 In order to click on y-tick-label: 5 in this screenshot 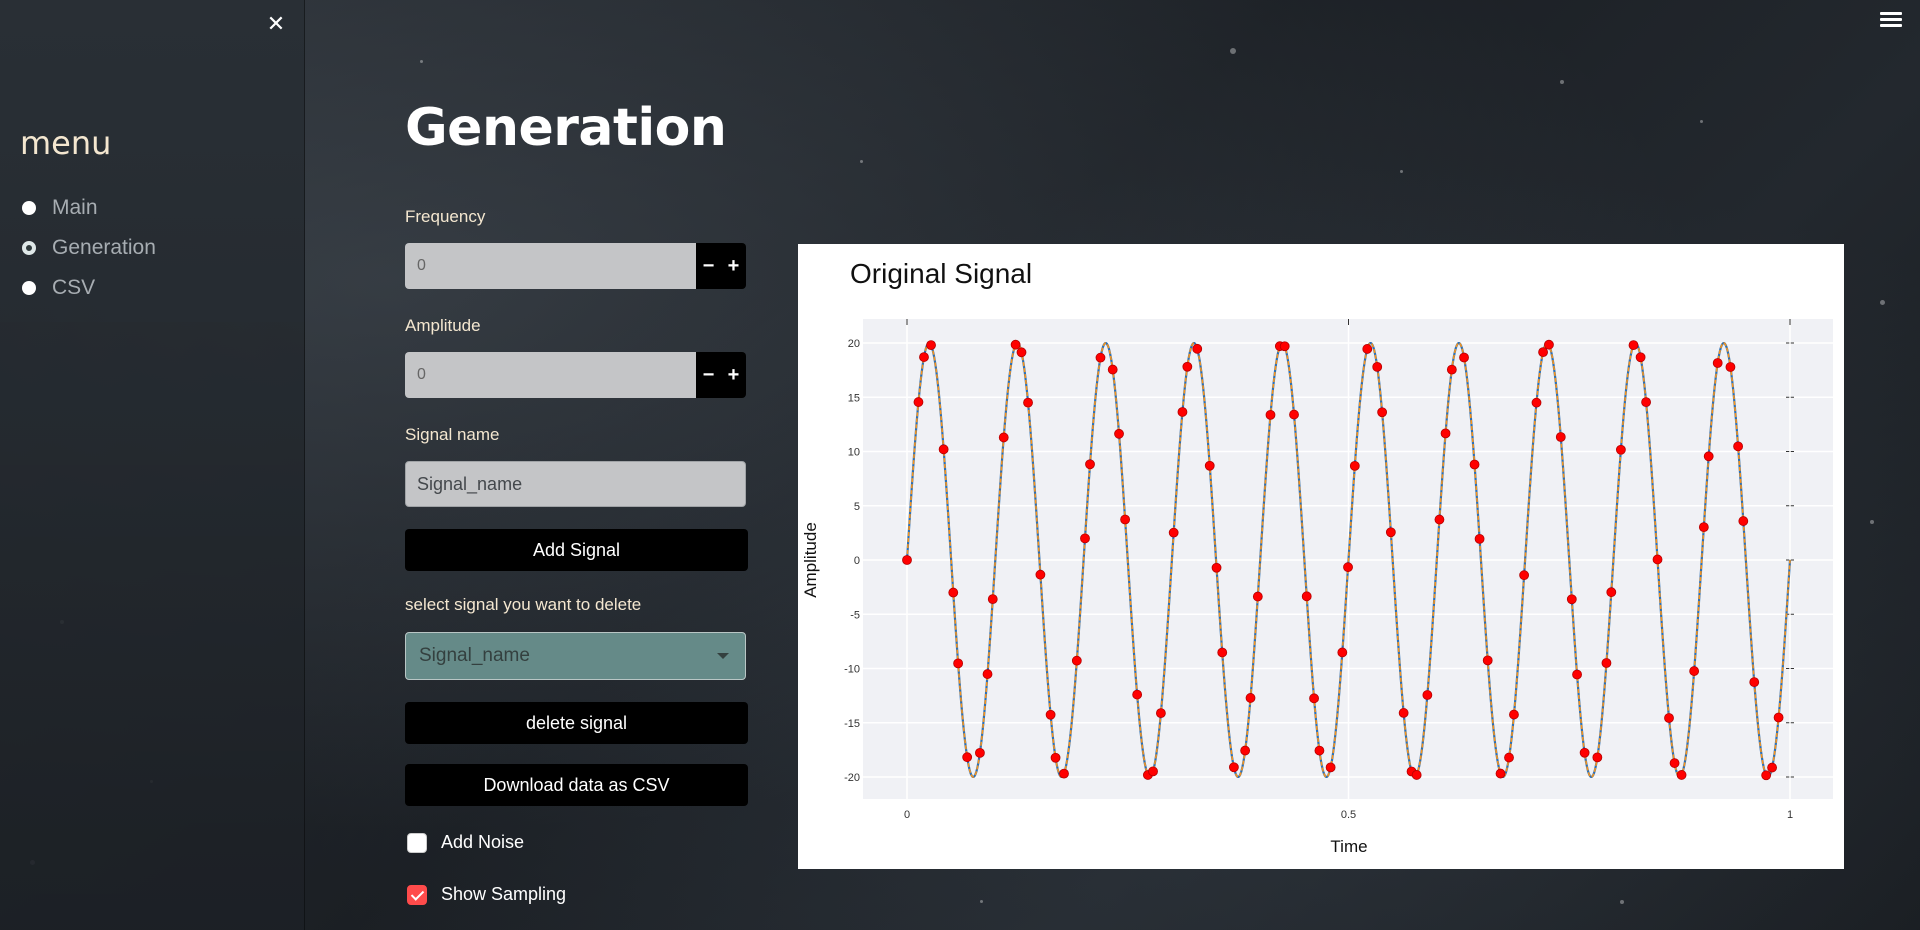, I will do `click(857, 507)`.